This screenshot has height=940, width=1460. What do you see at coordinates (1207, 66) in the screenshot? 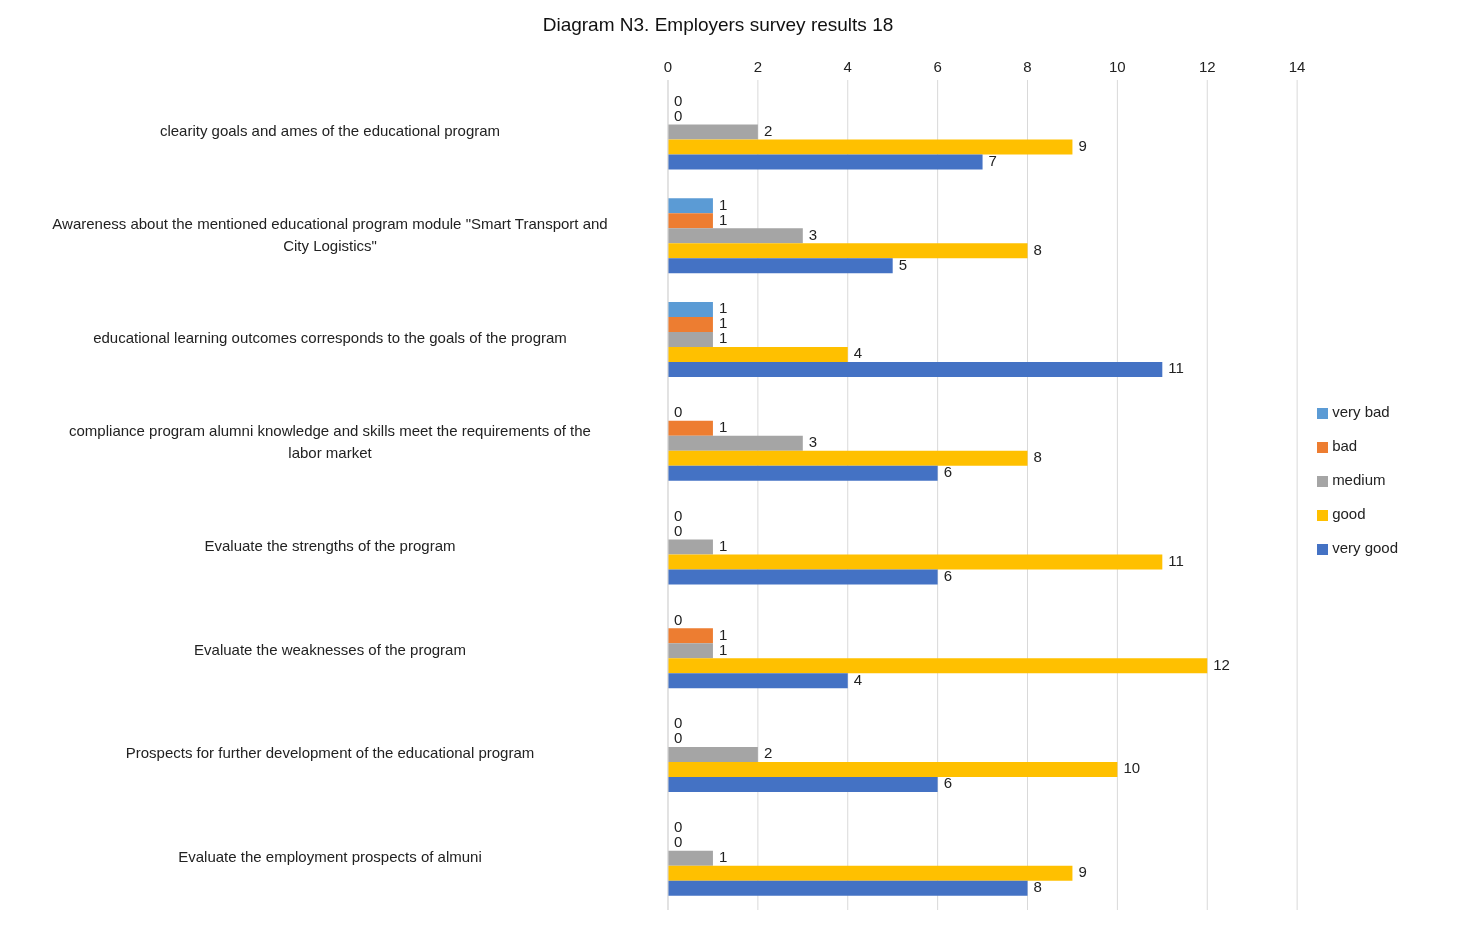
I see `x-tick-label: 12` at bounding box center [1207, 66].